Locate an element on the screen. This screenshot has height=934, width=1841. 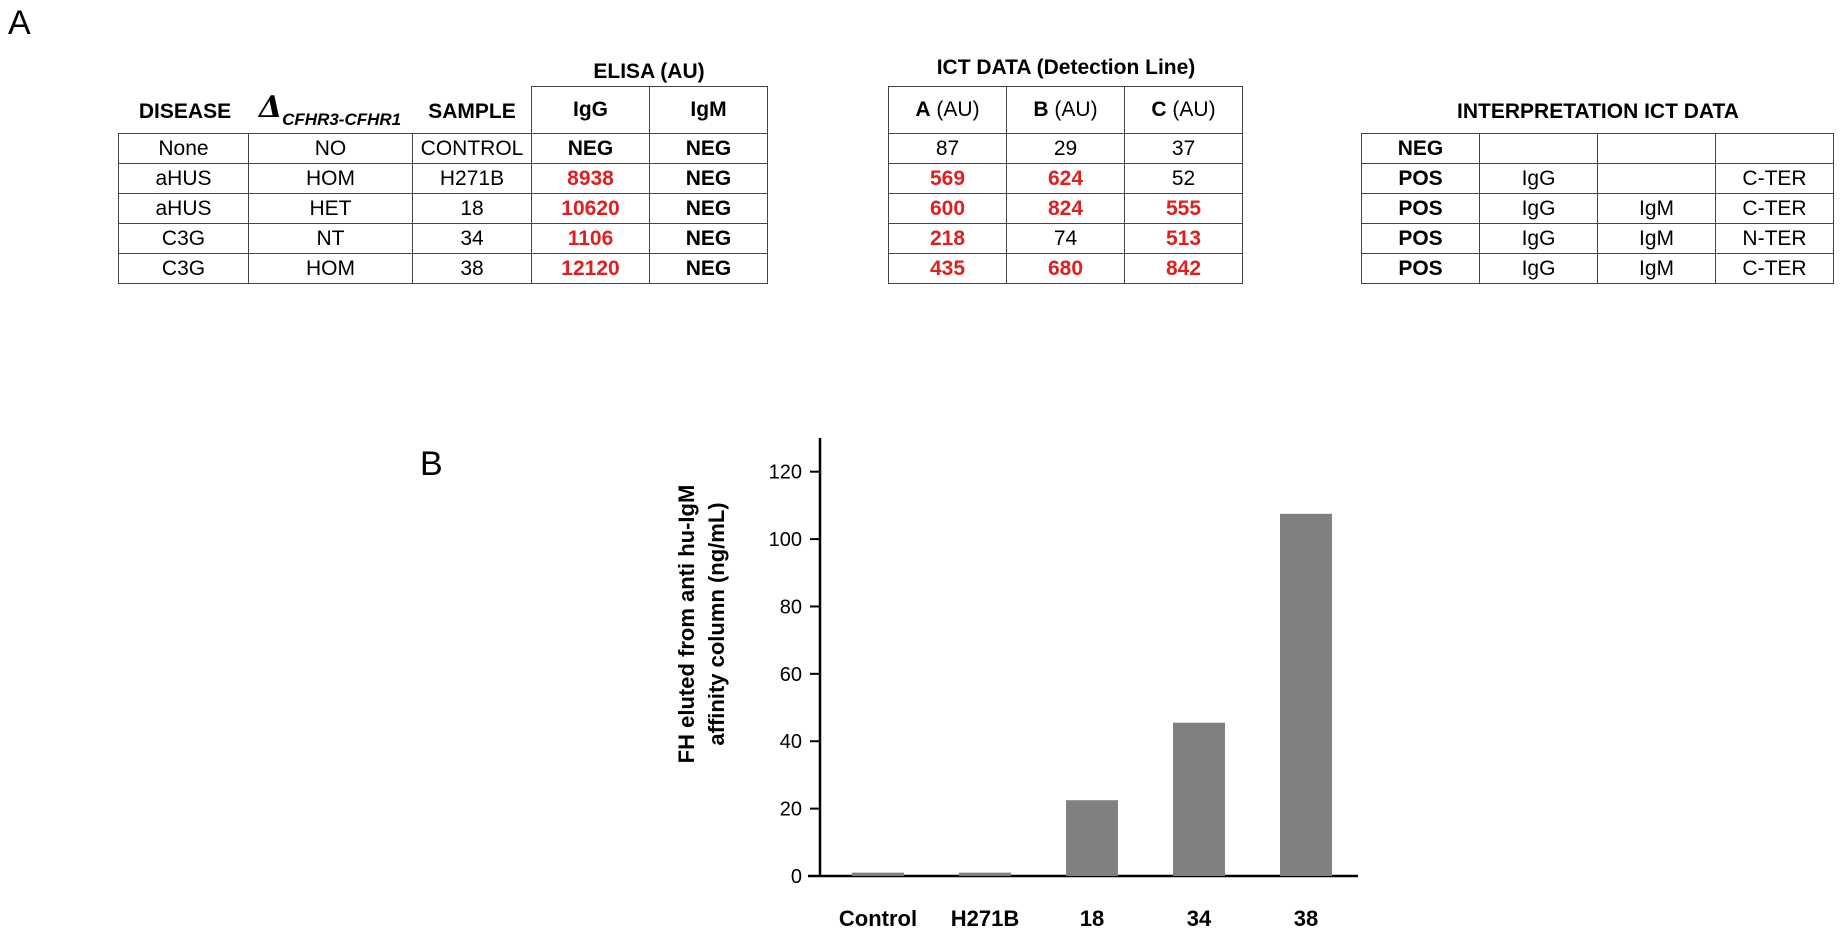
ict-c-cell: 52 is located at coordinates (1183, 178).